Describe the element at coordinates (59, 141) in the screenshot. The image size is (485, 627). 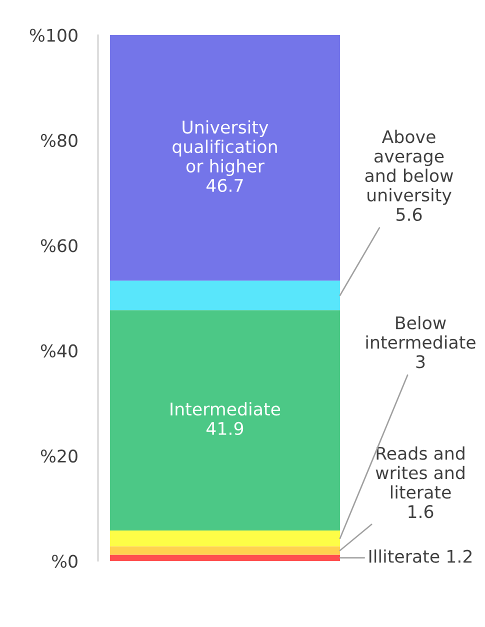
I see `y-tick-label: %80` at that location.